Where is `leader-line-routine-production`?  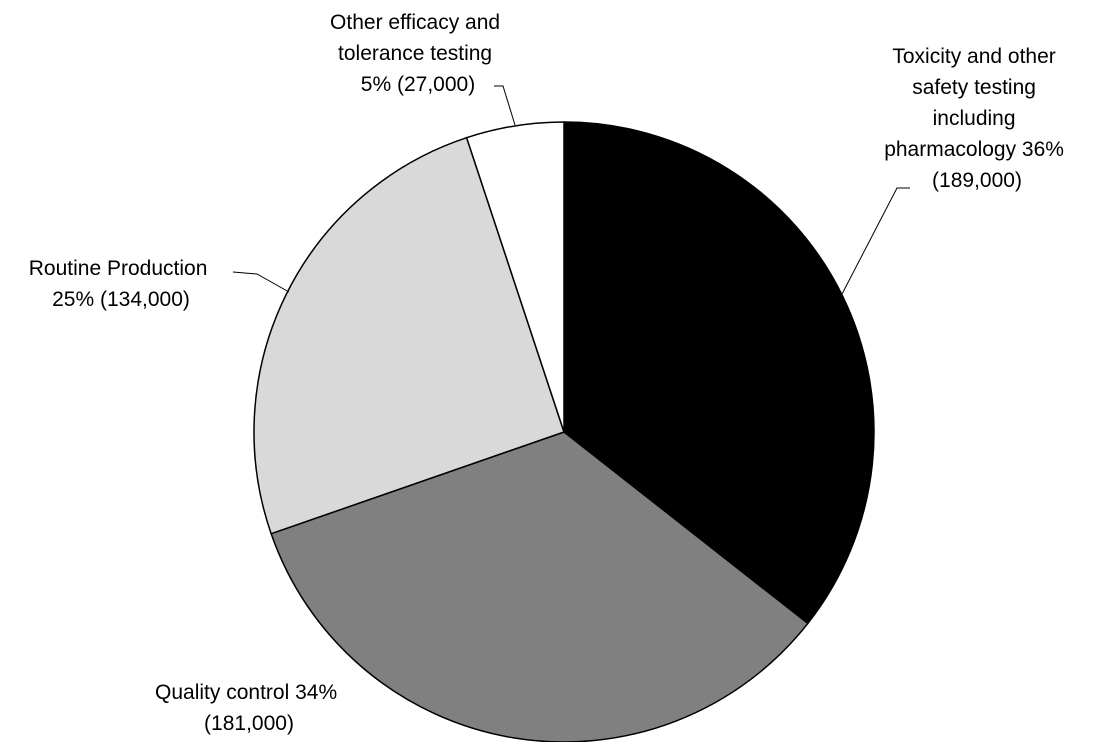
leader-line-routine-production is located at coordinates (261, 282).